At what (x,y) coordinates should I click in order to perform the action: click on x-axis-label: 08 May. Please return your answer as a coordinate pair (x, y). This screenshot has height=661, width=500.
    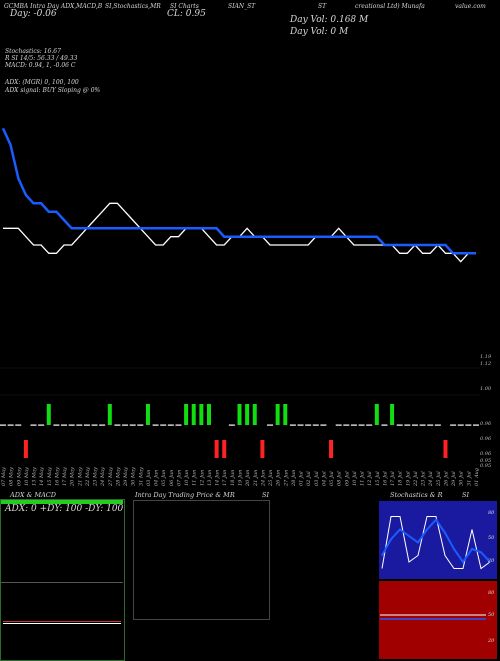
    Looking at the image, I should click on (12, 476).